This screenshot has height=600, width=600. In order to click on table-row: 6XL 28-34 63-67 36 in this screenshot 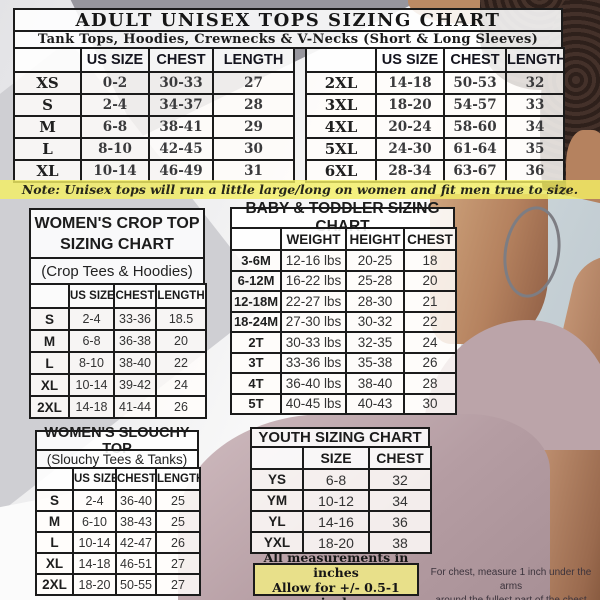, I will do `click(435, 171)`.